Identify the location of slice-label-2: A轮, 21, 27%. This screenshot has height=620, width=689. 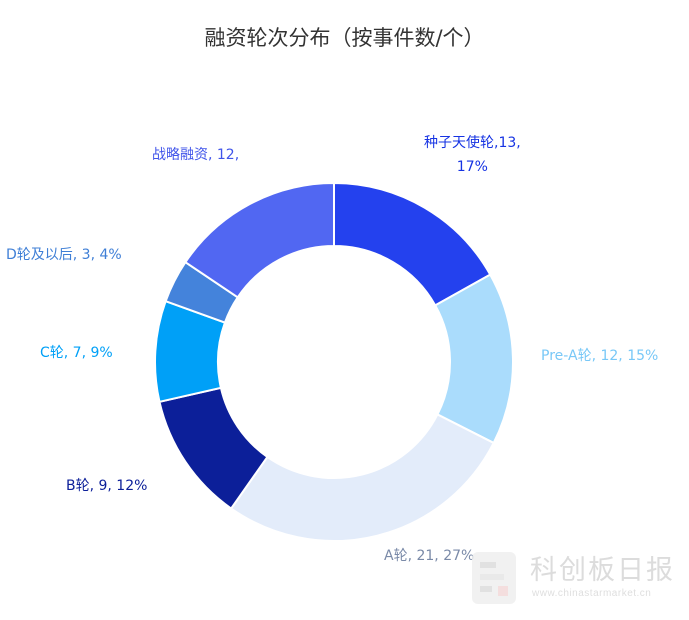
(429, 556).